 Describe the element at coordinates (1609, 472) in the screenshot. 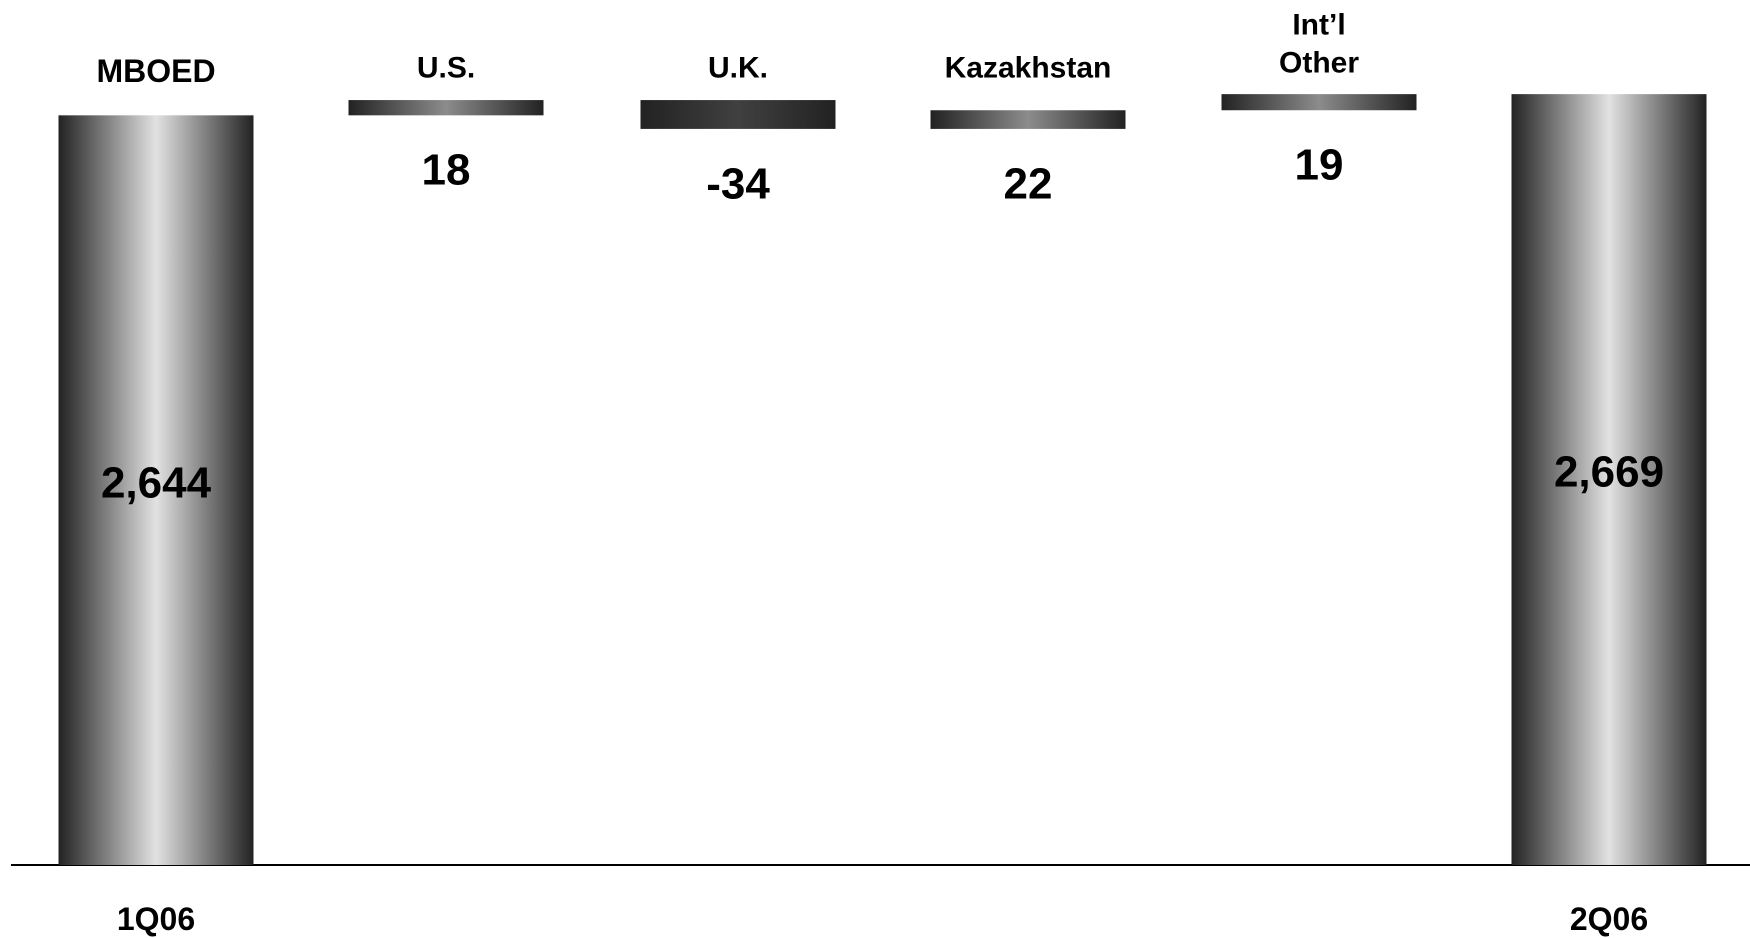

I see `value-label: 2,669` at that location.